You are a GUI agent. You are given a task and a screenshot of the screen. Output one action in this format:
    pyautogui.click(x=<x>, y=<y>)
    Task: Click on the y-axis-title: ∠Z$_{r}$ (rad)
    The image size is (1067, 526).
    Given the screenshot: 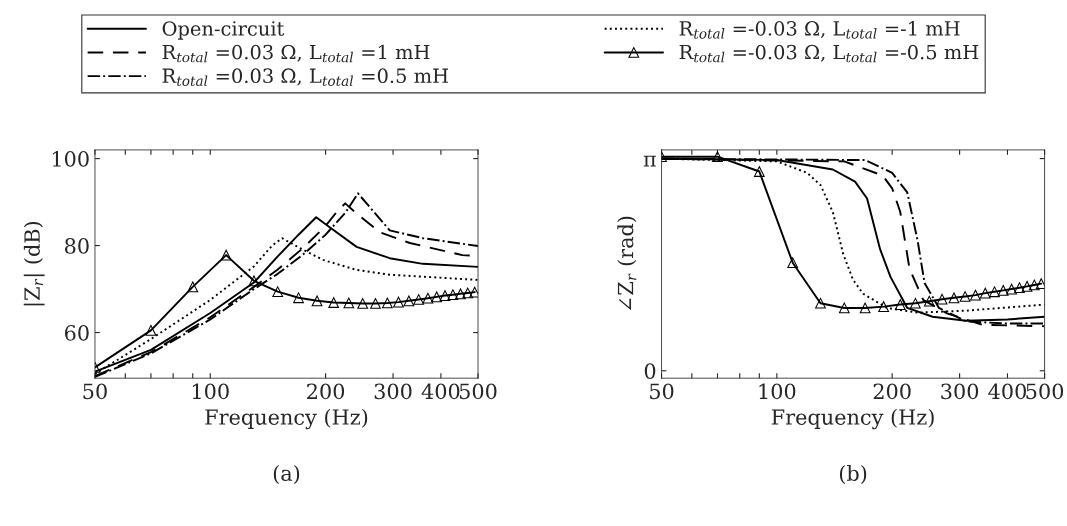 What is the action you would take?
    pyautogui.click(x=627, y=263)
    